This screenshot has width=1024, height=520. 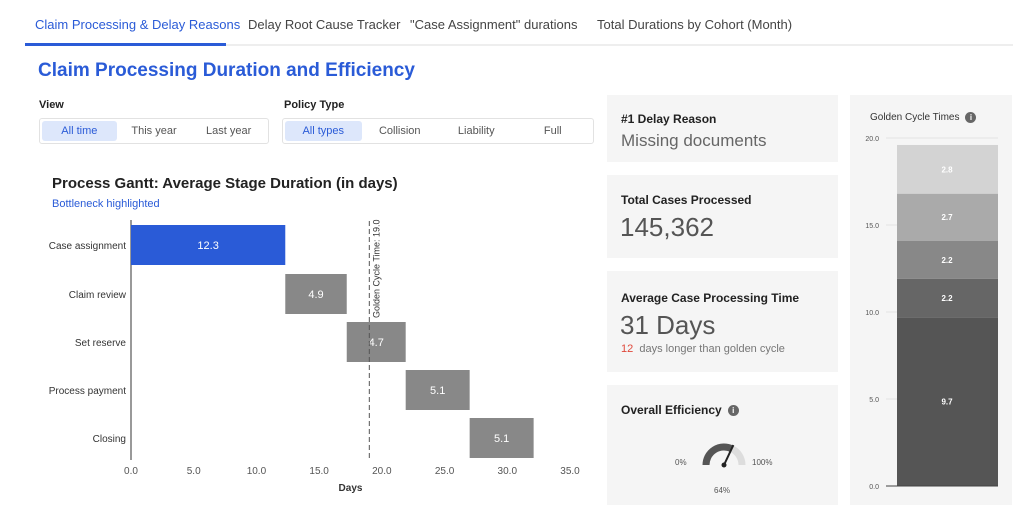 I want to click on category-label: Case assignment, so click(x=87, y=246).